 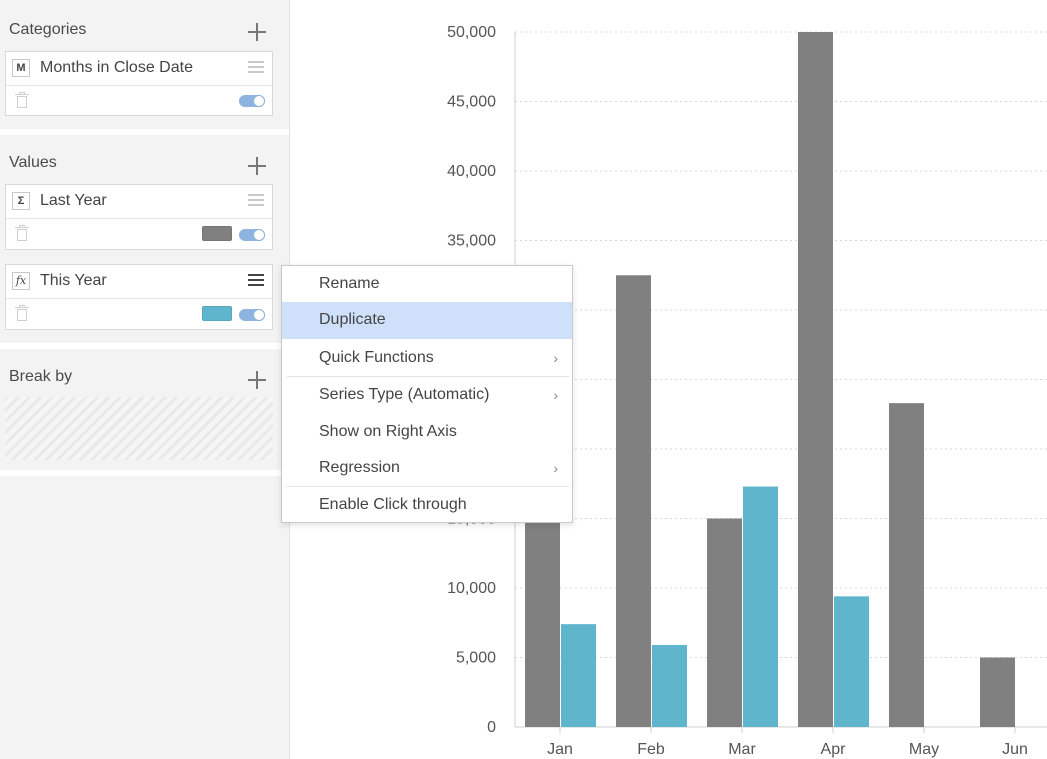 I want to click on x-tick-label: Apr, so click(x=834, y=749).